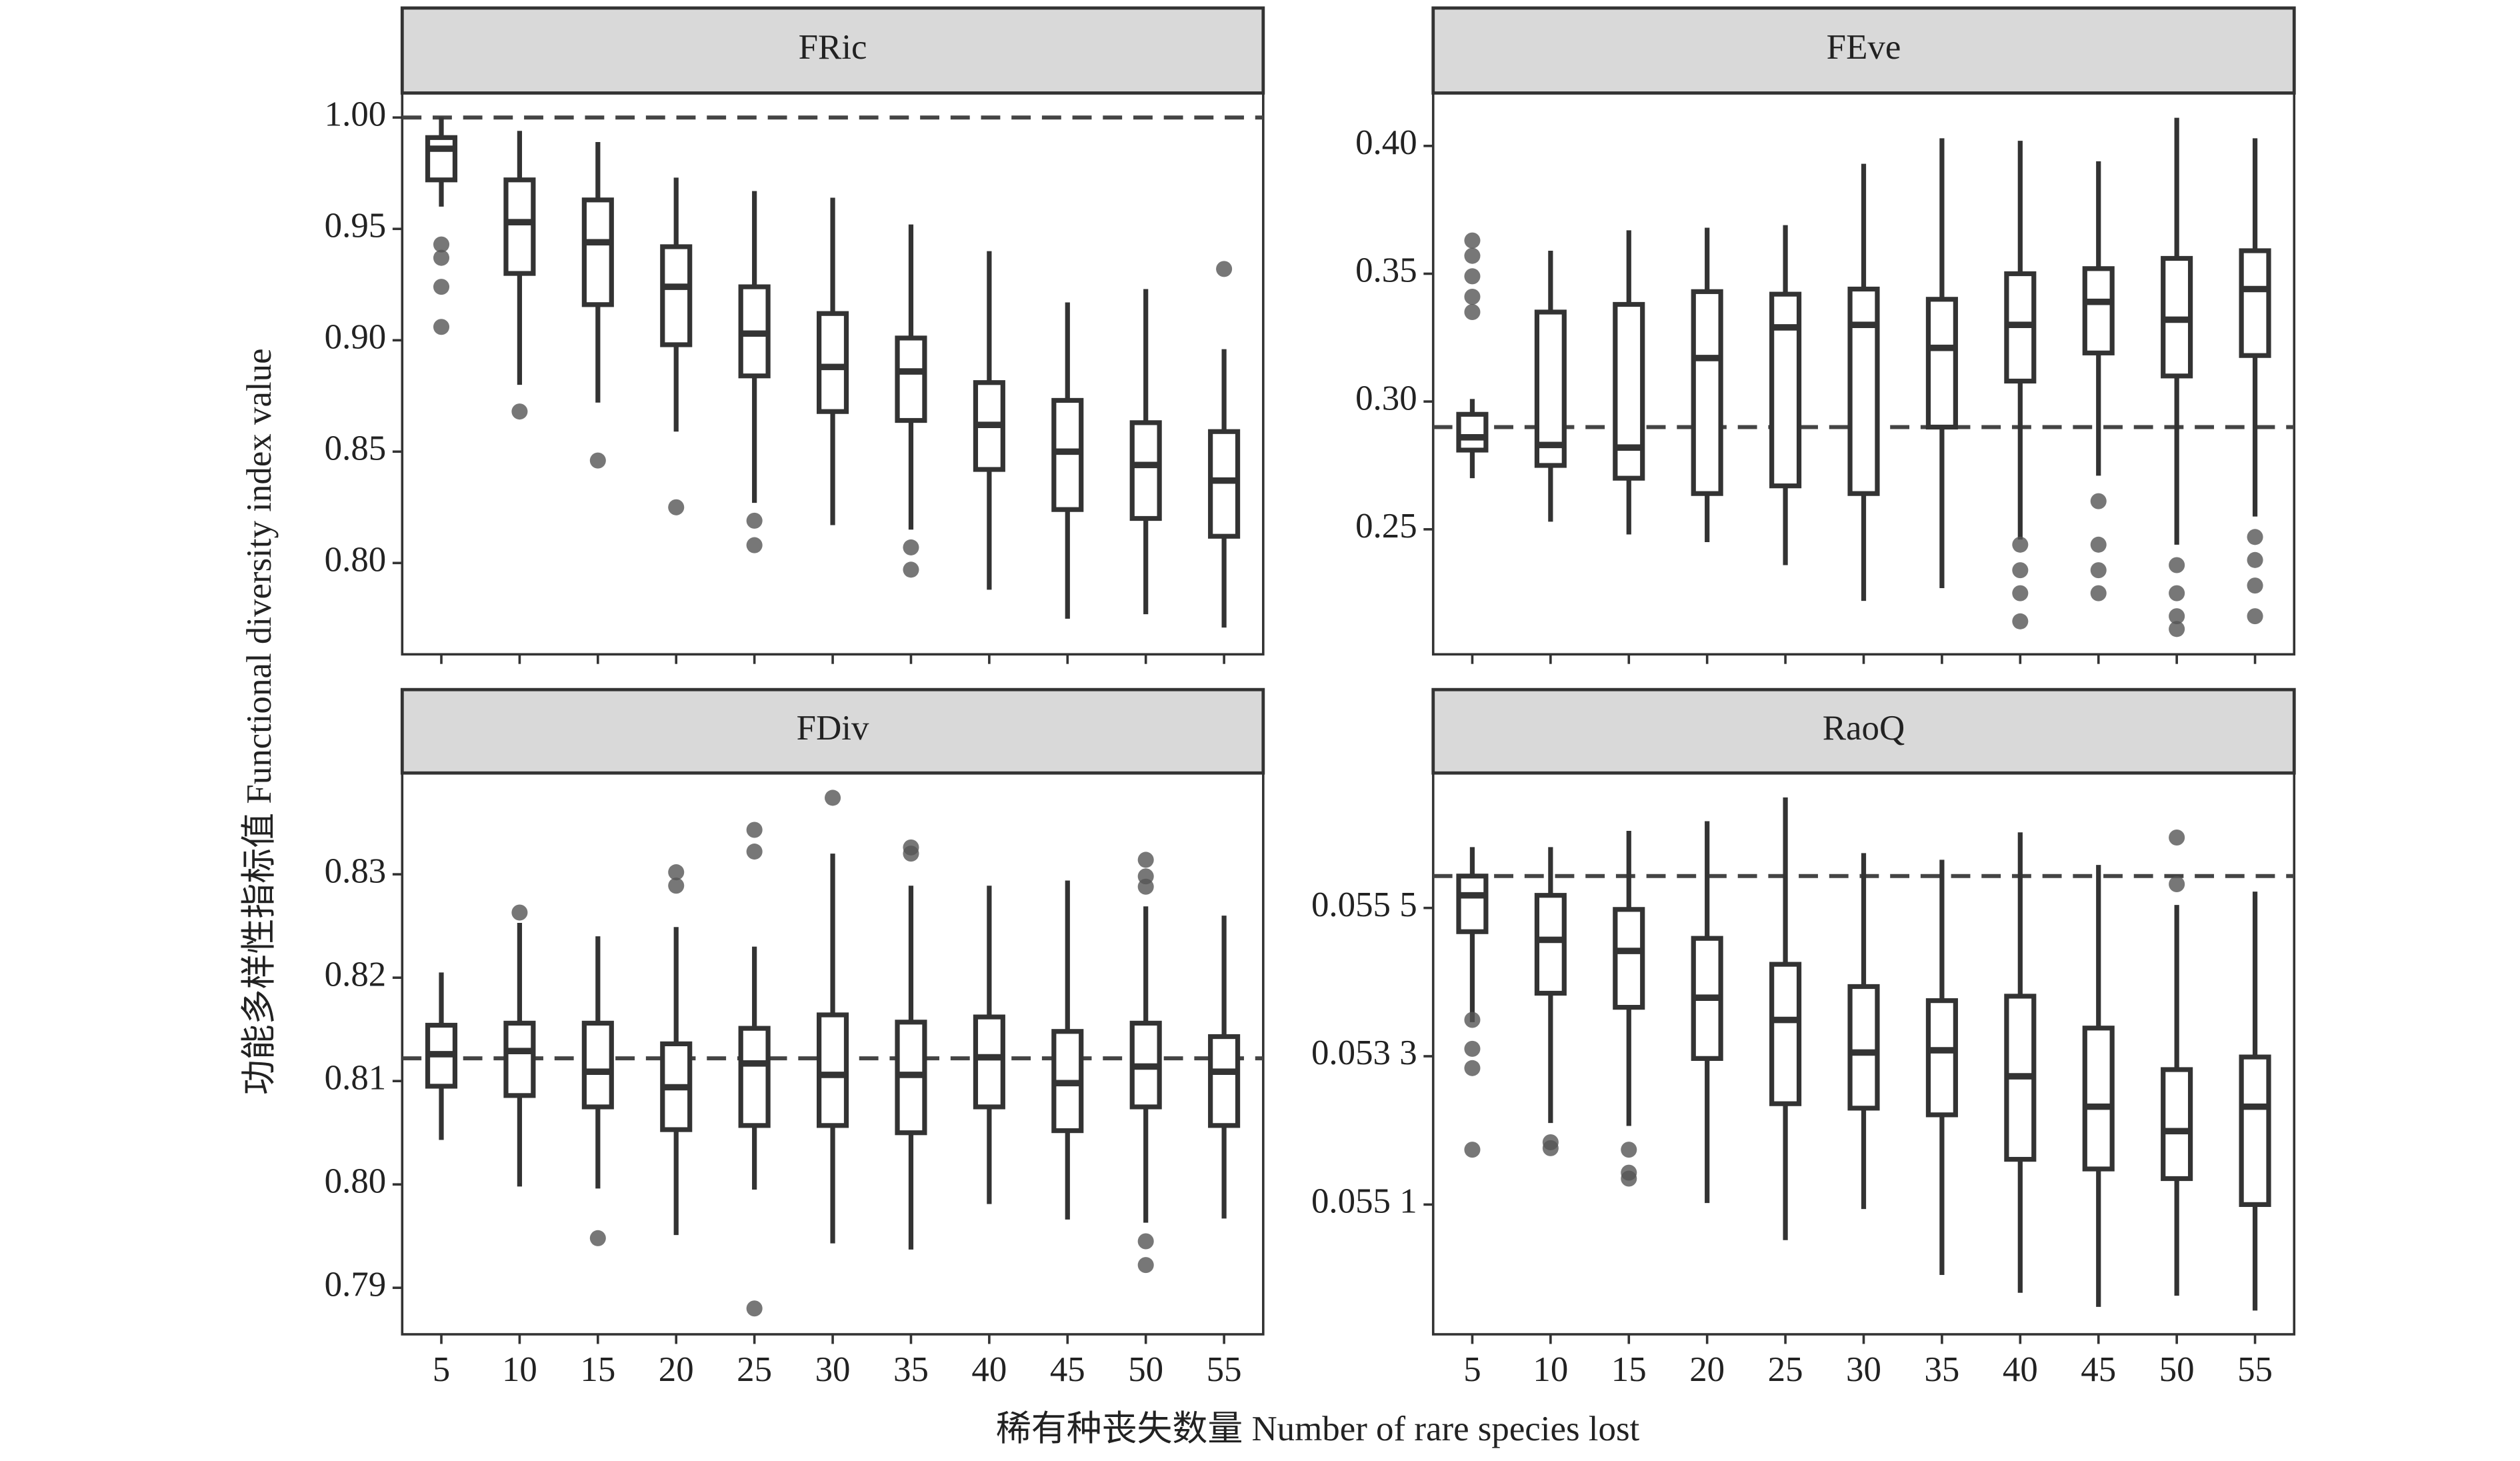 The image size is (2520, 1461). What do you see at coordinates (1863, 1369) in the screenshot?
I see `x-tick-label: 30` at bounding box center [1863, 1369].